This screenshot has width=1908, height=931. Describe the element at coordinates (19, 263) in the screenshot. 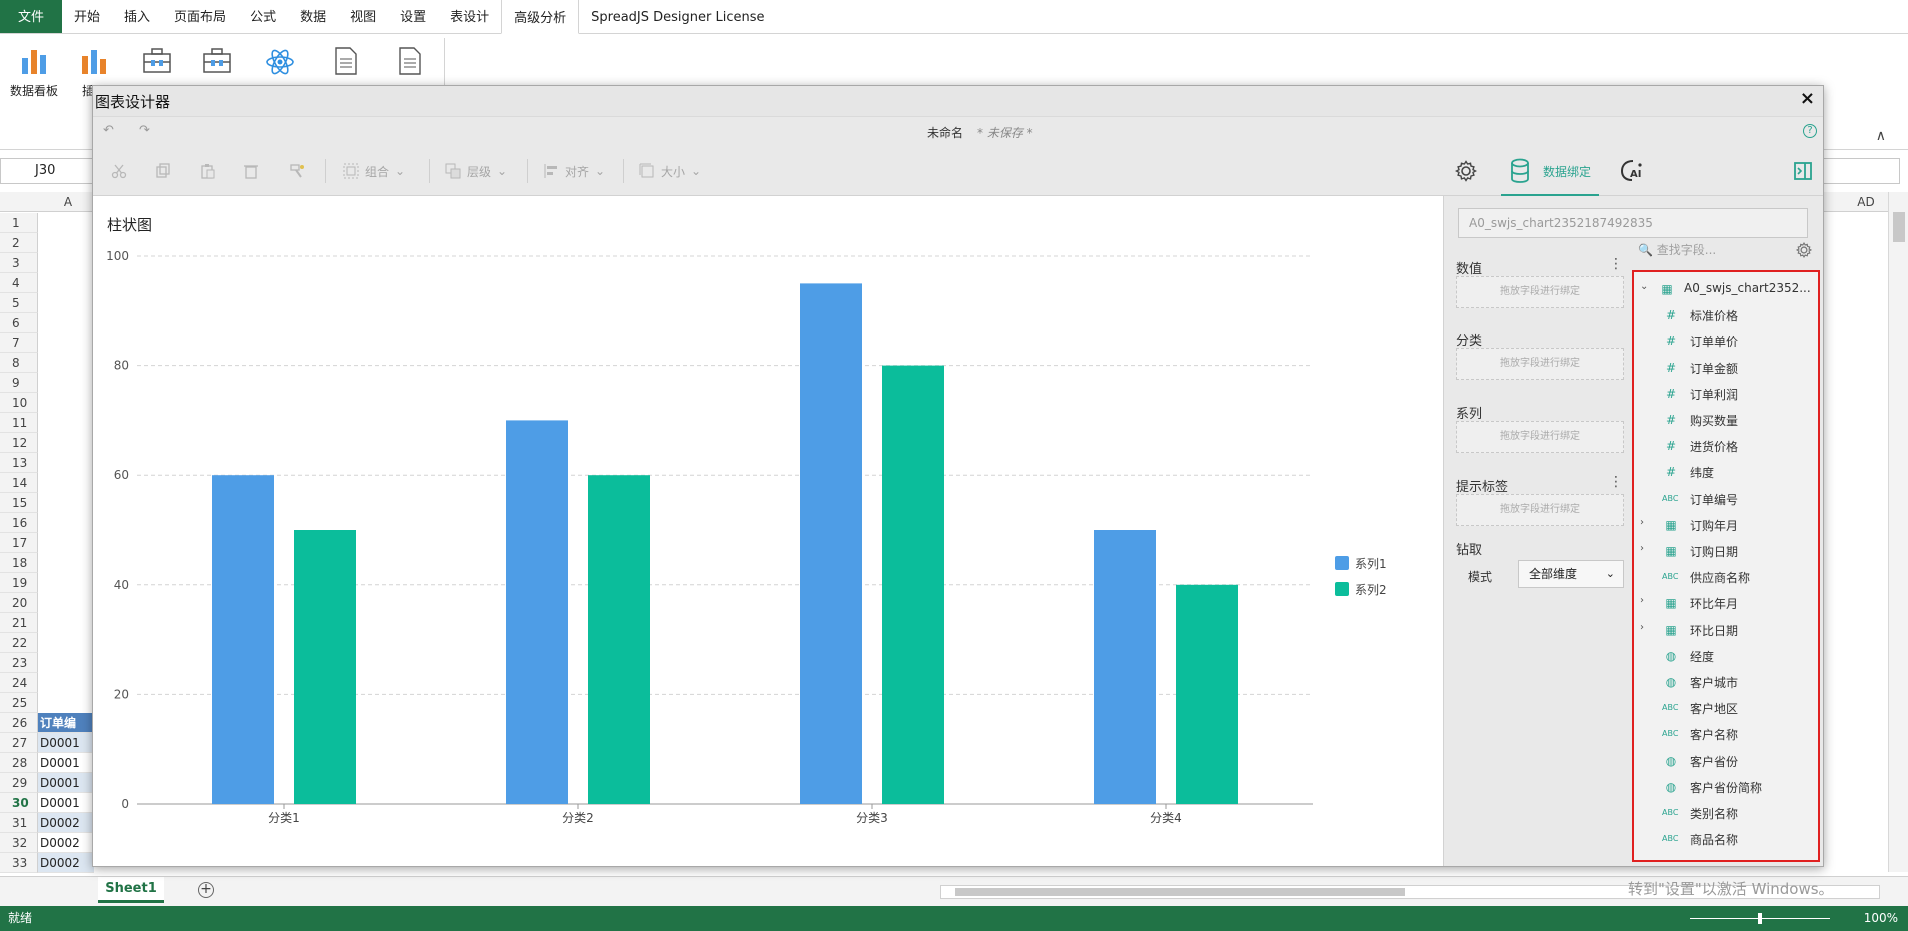

I see `row-header: 3` at that location.